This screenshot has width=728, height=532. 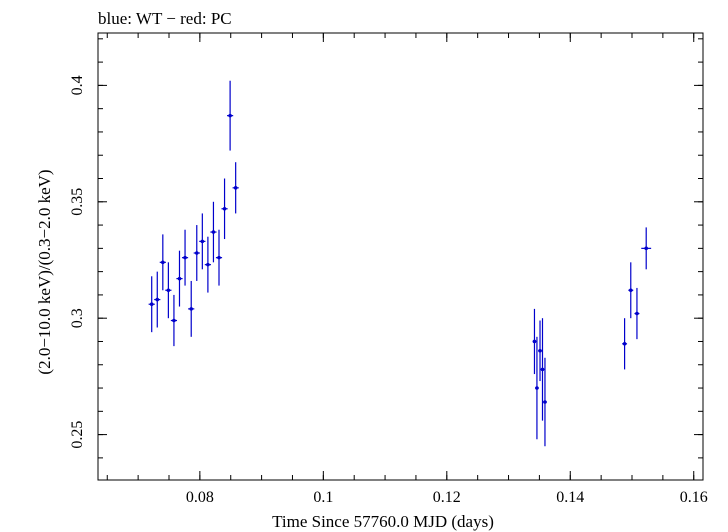 What do you see at coordinates (694, 497) in the screenshot?
I see `x-tick-label: 0.16` at bounding box center [694, 497].